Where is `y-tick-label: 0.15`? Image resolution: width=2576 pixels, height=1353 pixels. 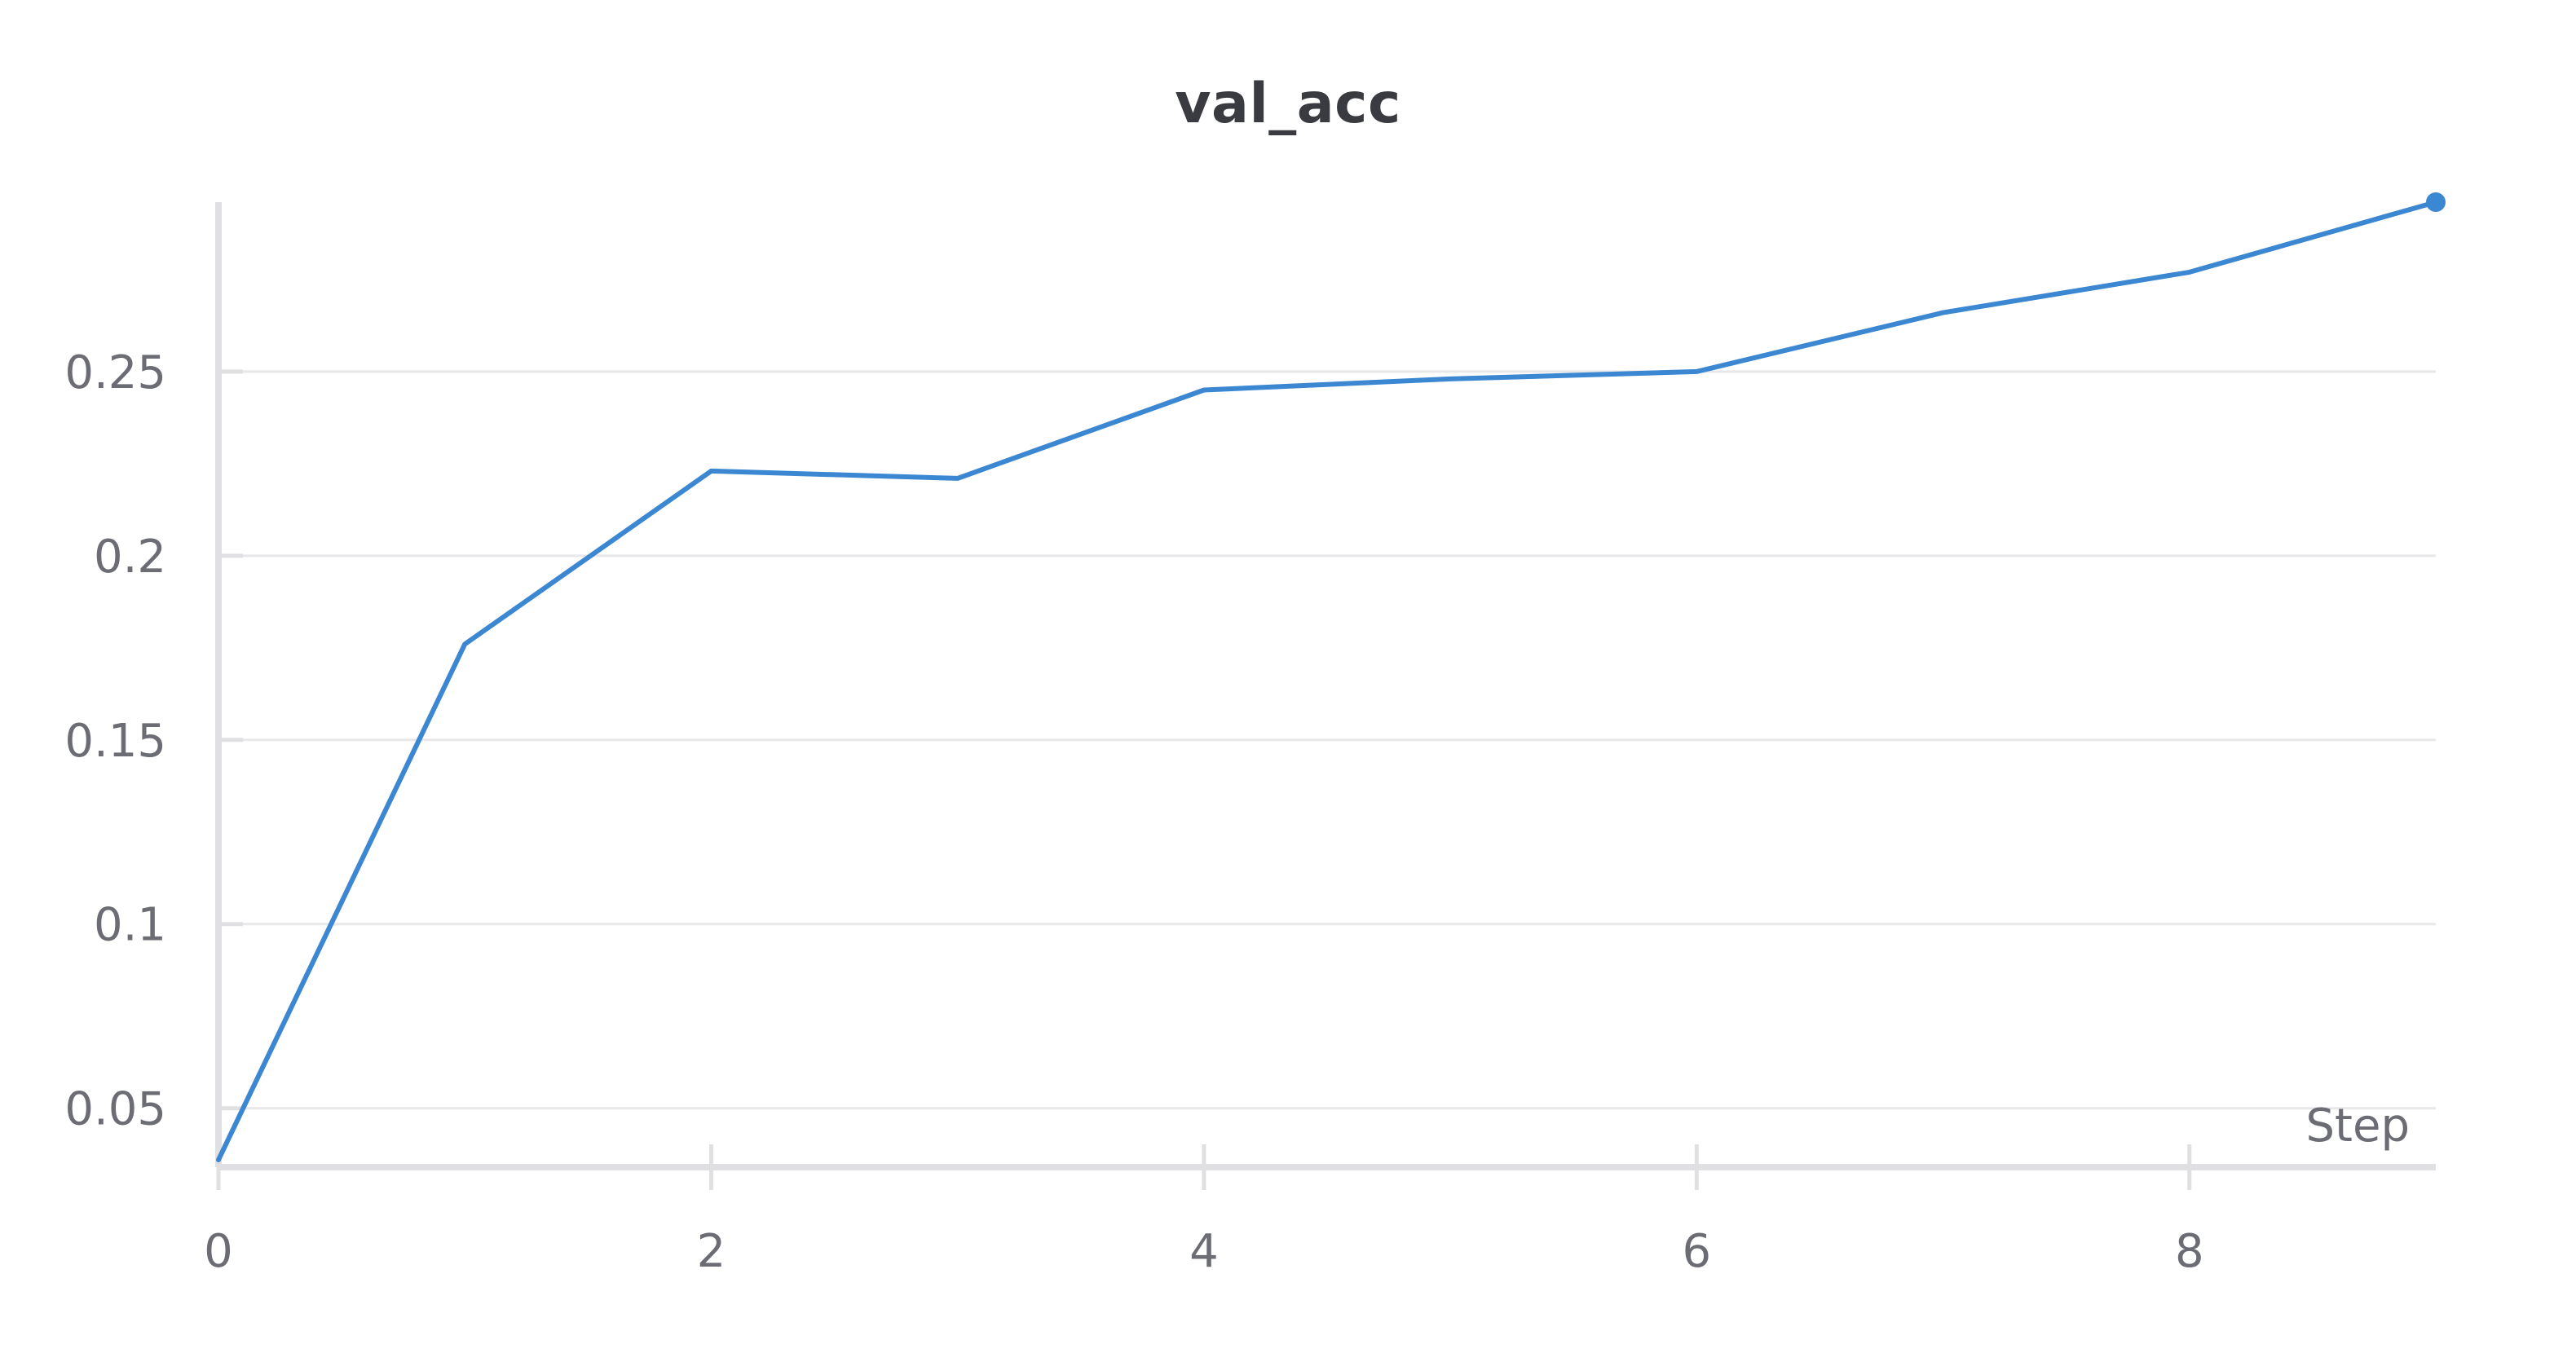
y-tick-label: 0.15 is located at coordinates (115, 741).